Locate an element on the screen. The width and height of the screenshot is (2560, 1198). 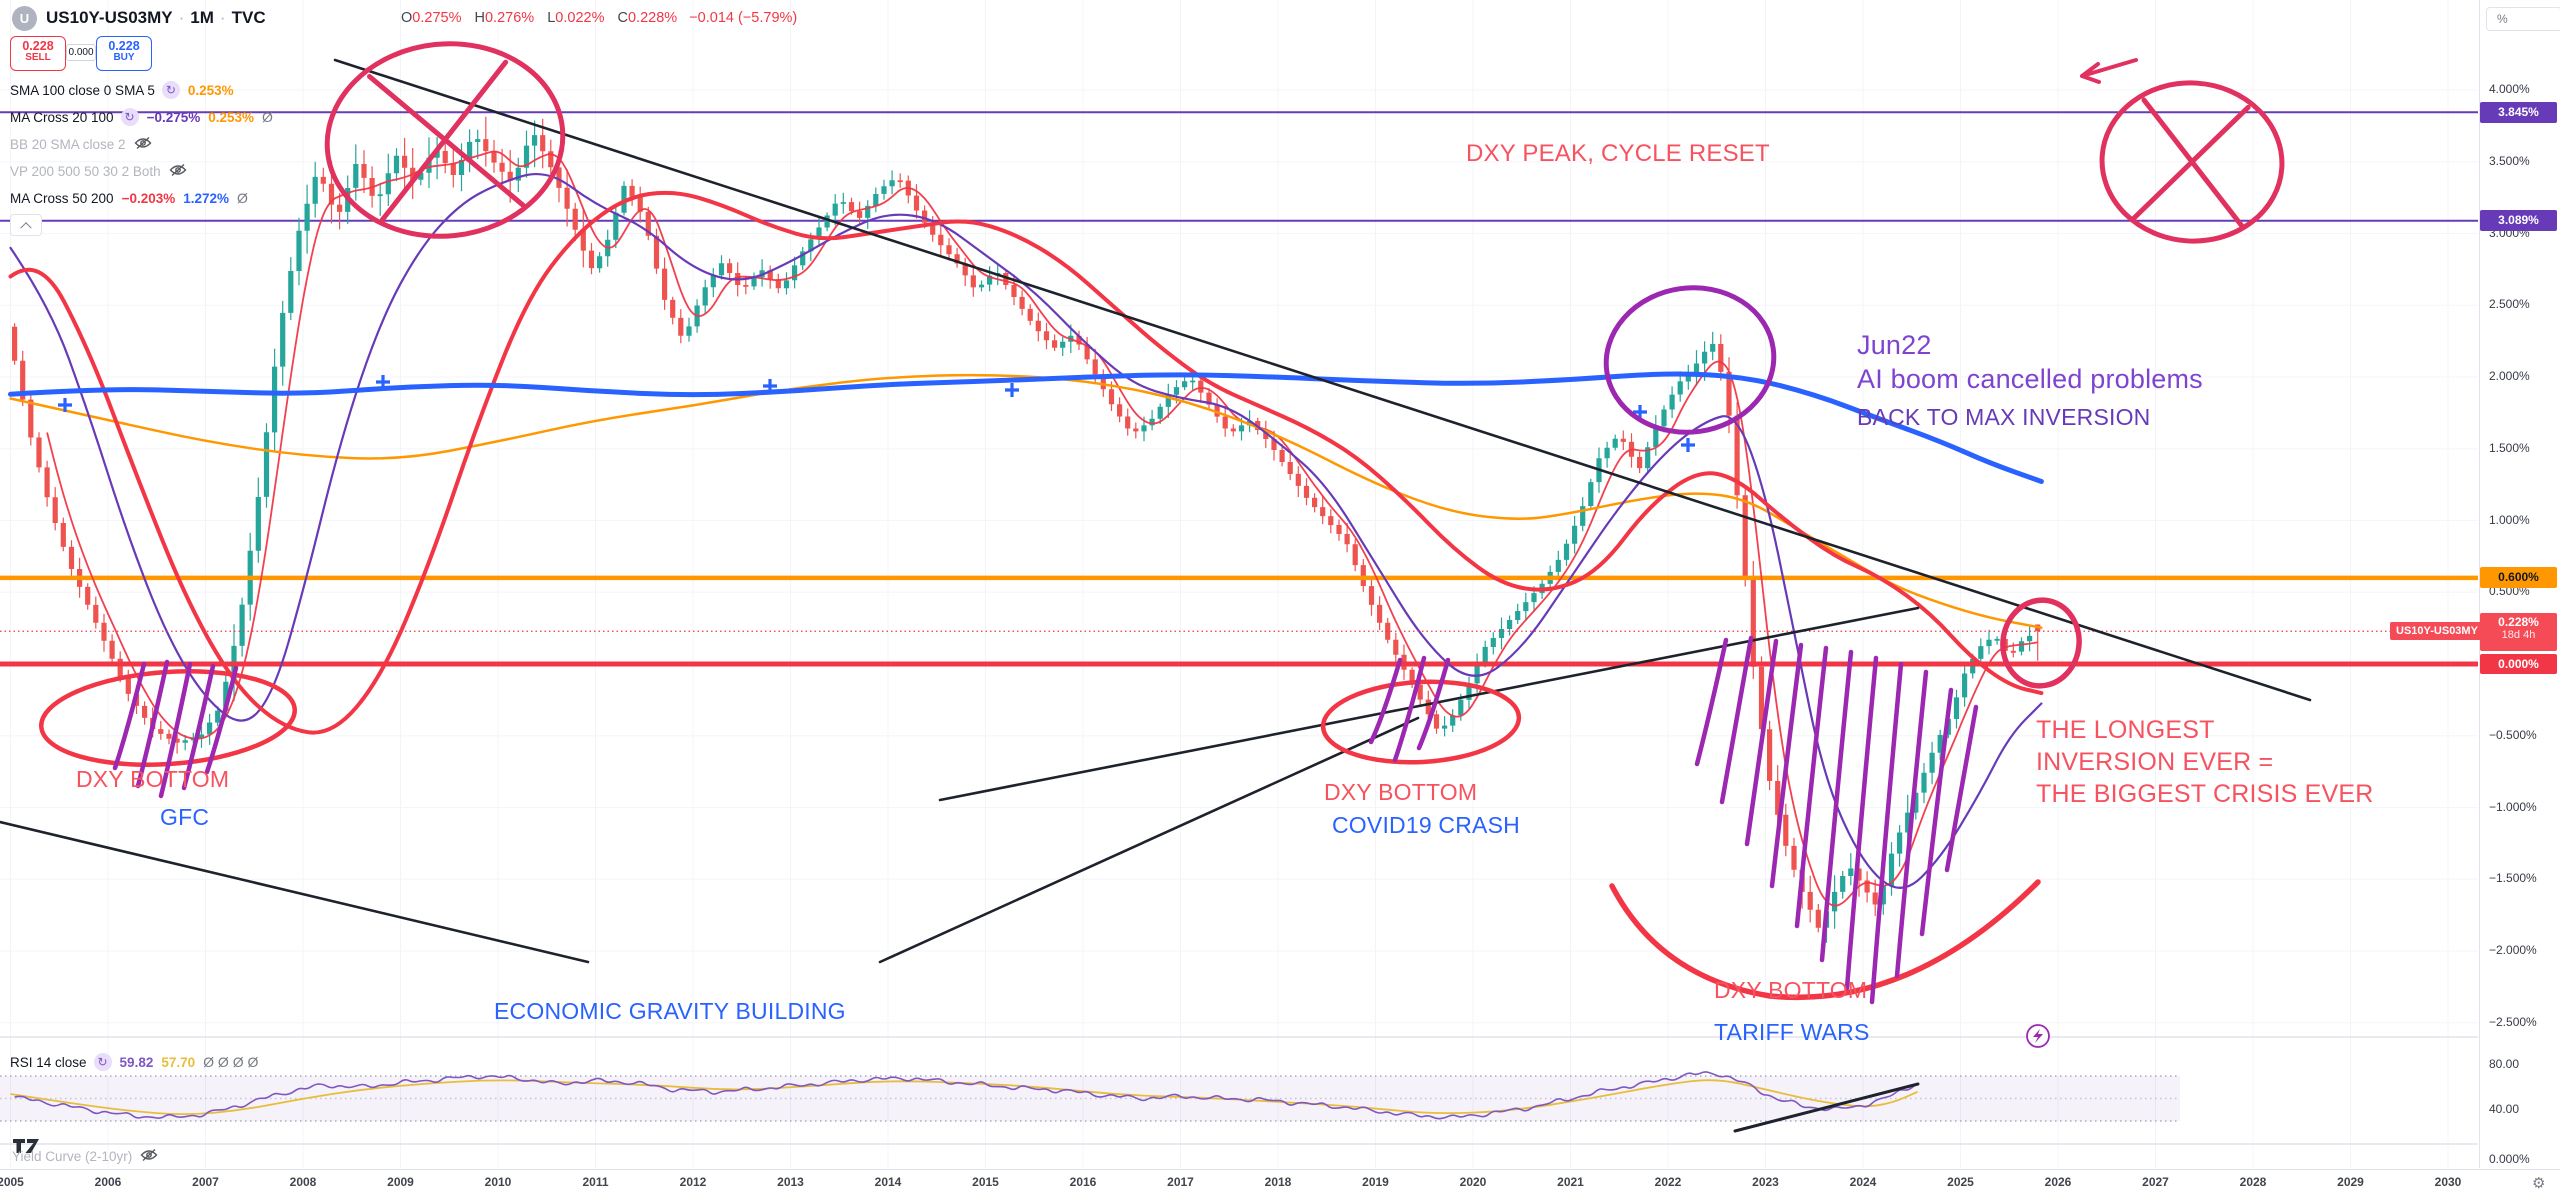
price-tick-label: −0.500% is located at coordinates (2513, 734).